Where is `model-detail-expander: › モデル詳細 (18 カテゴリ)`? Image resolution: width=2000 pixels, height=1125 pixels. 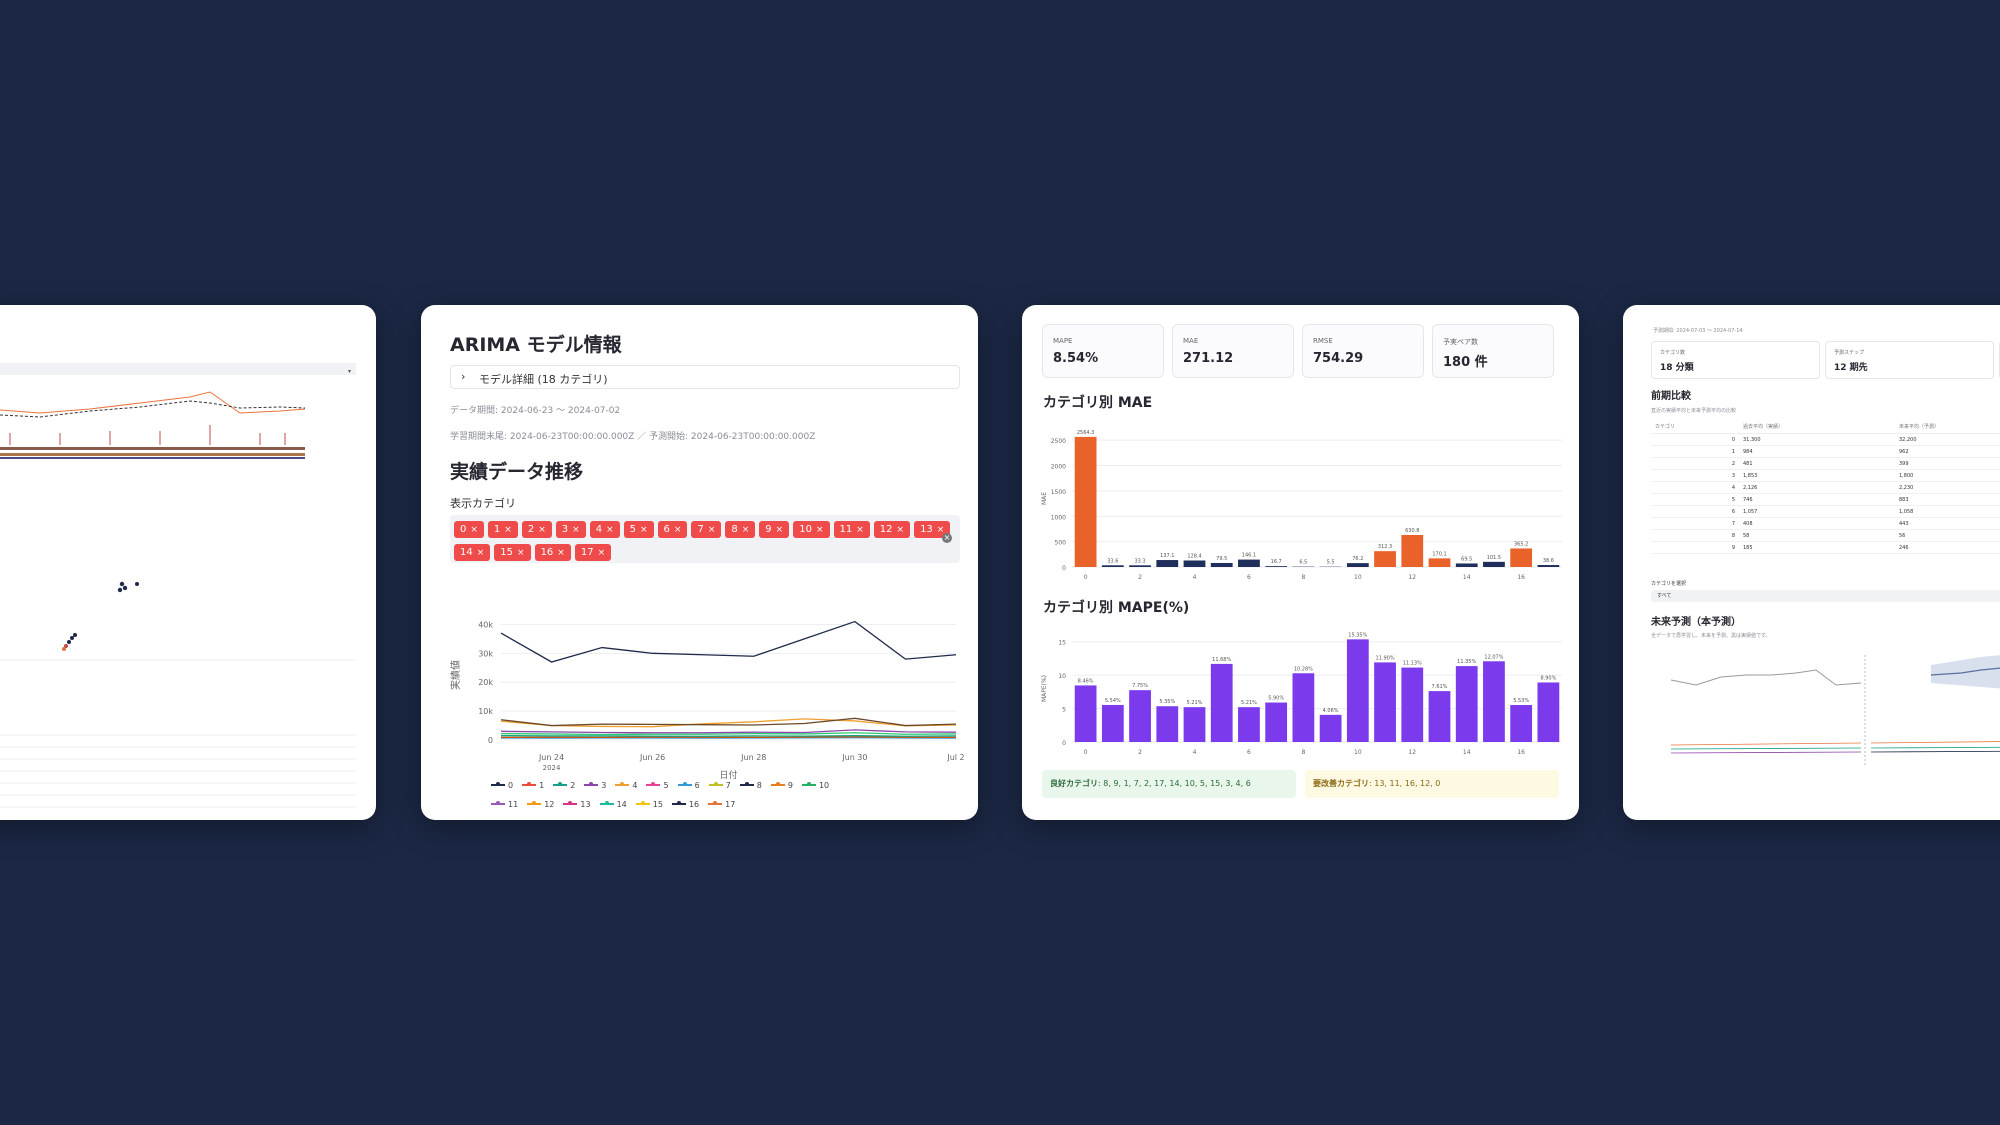 model-detail-expander: › モデル詳細 (18 カテゴリ) is located at coordinates (705, 377).